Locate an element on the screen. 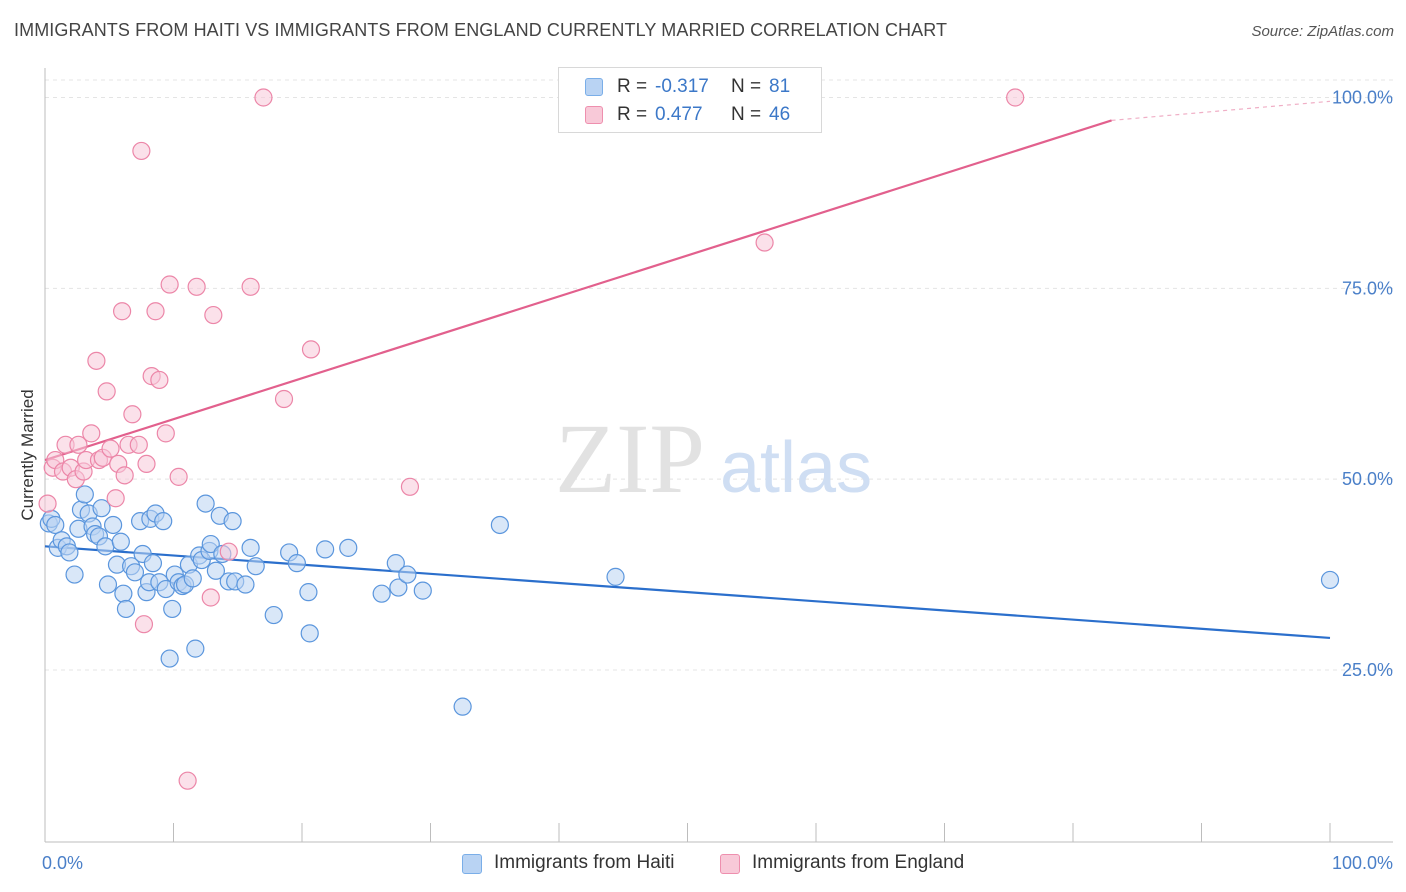 The image size is (1406, 892). y-axis-label: Currently Married is located at coordinates (27, 454).